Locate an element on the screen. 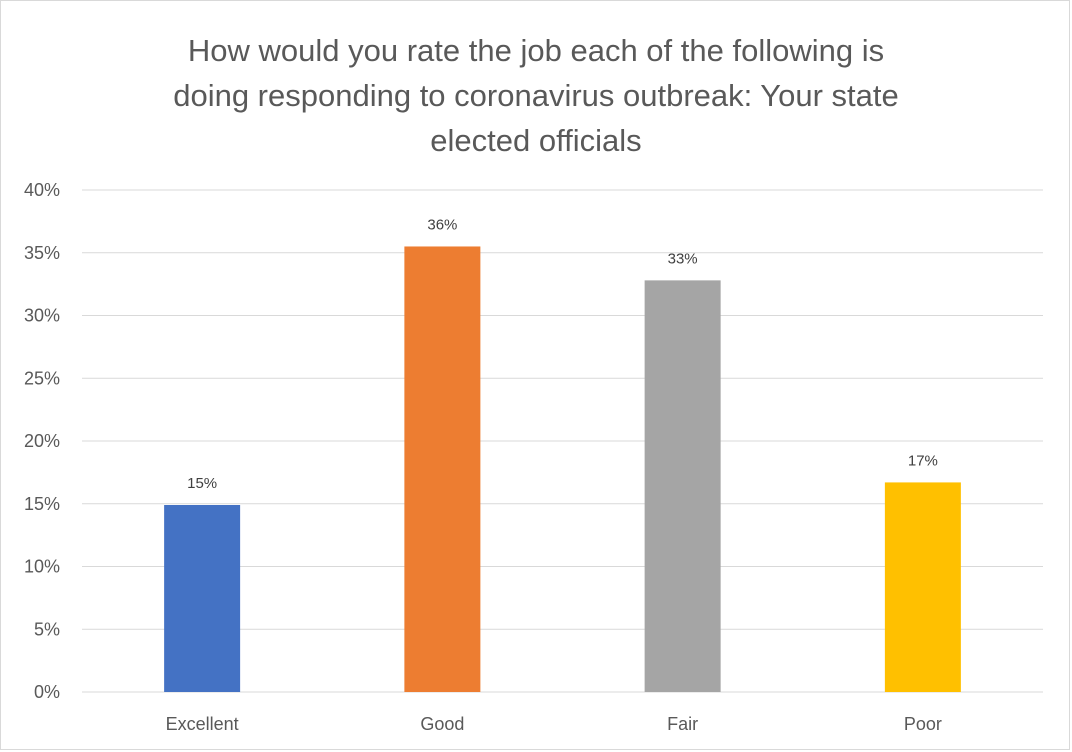 The image size is (1072, 752). x-tick-label-excellent: Excellent is located at coordinates (202, 724).